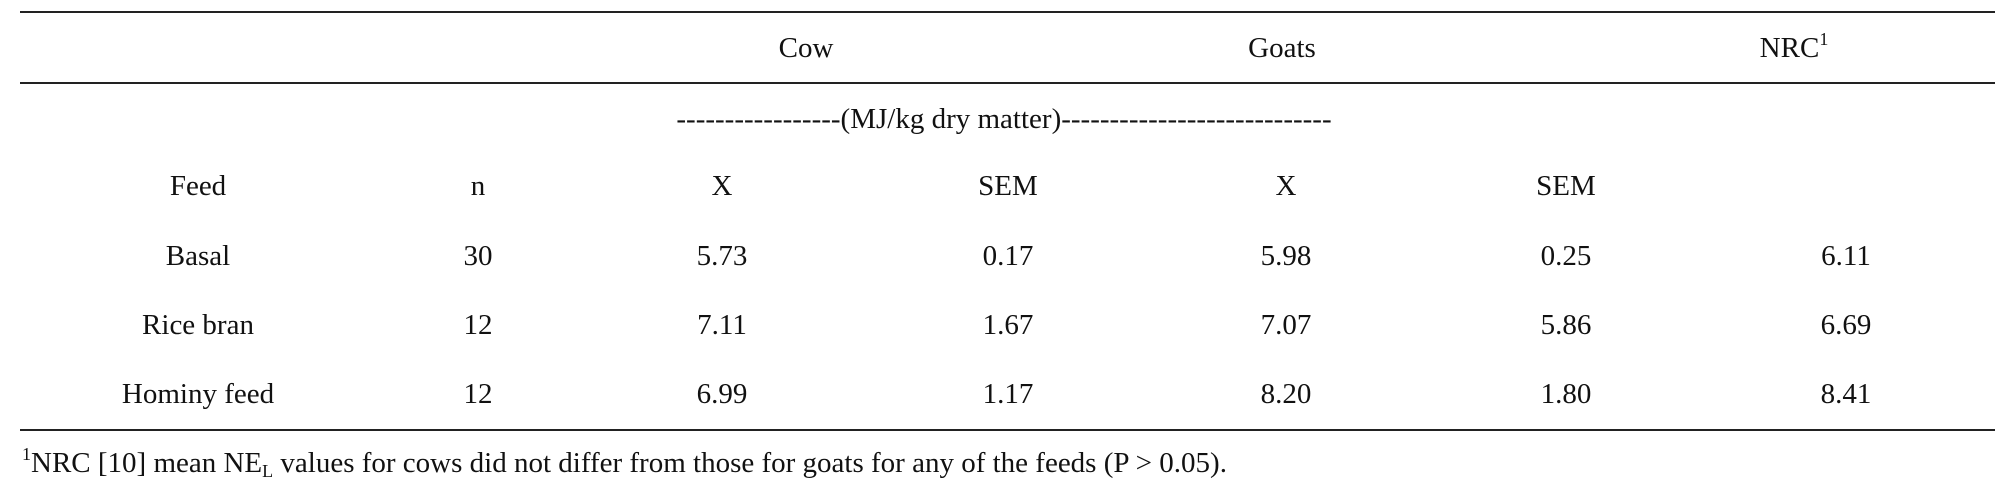  What do you see at coordinates (1007, 430) in the screenshot?
I see `table-bottom-rule` at bounding box center [1007, 430].